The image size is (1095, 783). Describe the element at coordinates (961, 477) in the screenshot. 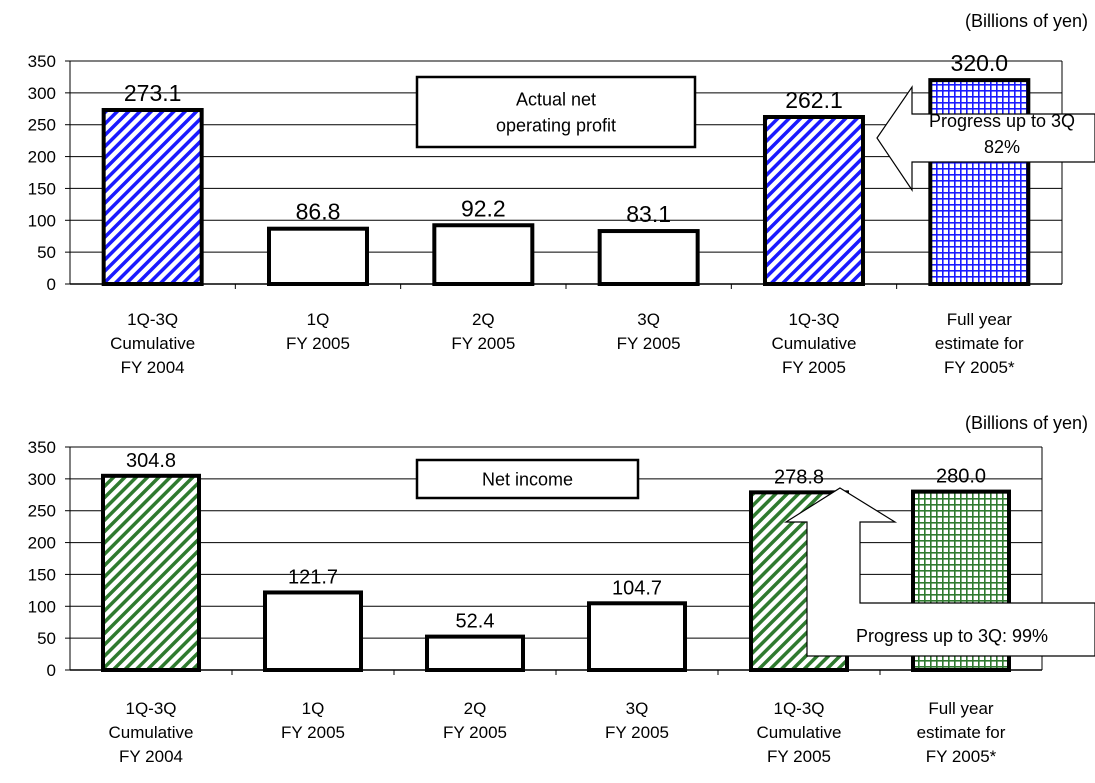

I see `chart-2-value-label: 280.0` at that location.